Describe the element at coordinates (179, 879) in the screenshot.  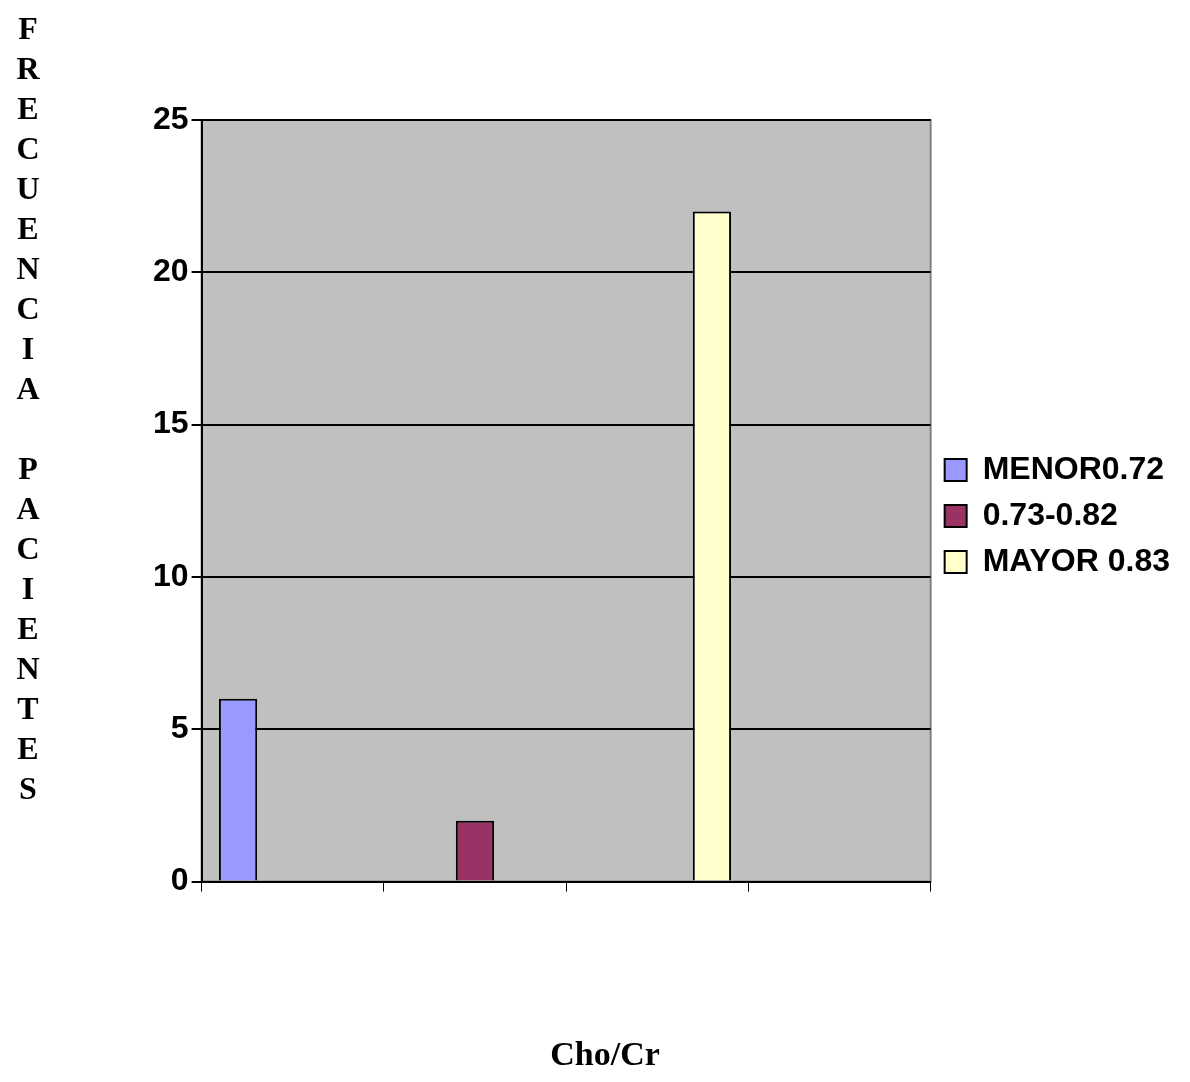
I see `y-tick-label: 0` at that location.